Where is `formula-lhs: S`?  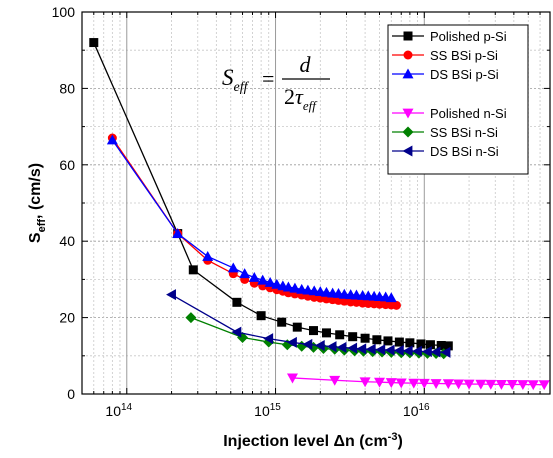 formula-lhs: S is located at coordinates (228, 77).